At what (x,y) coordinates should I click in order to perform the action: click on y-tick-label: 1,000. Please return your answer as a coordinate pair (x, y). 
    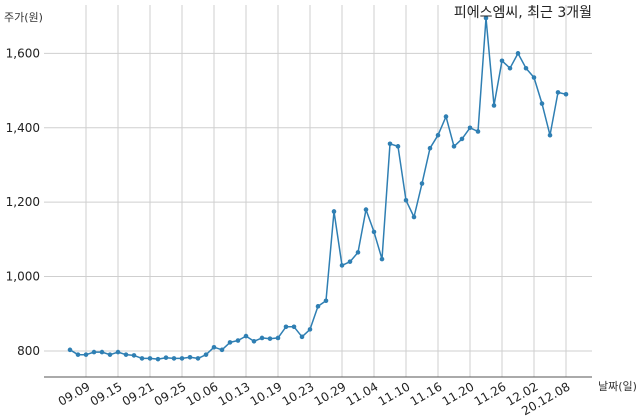
    Looking at the image, I should click on (23, 277).